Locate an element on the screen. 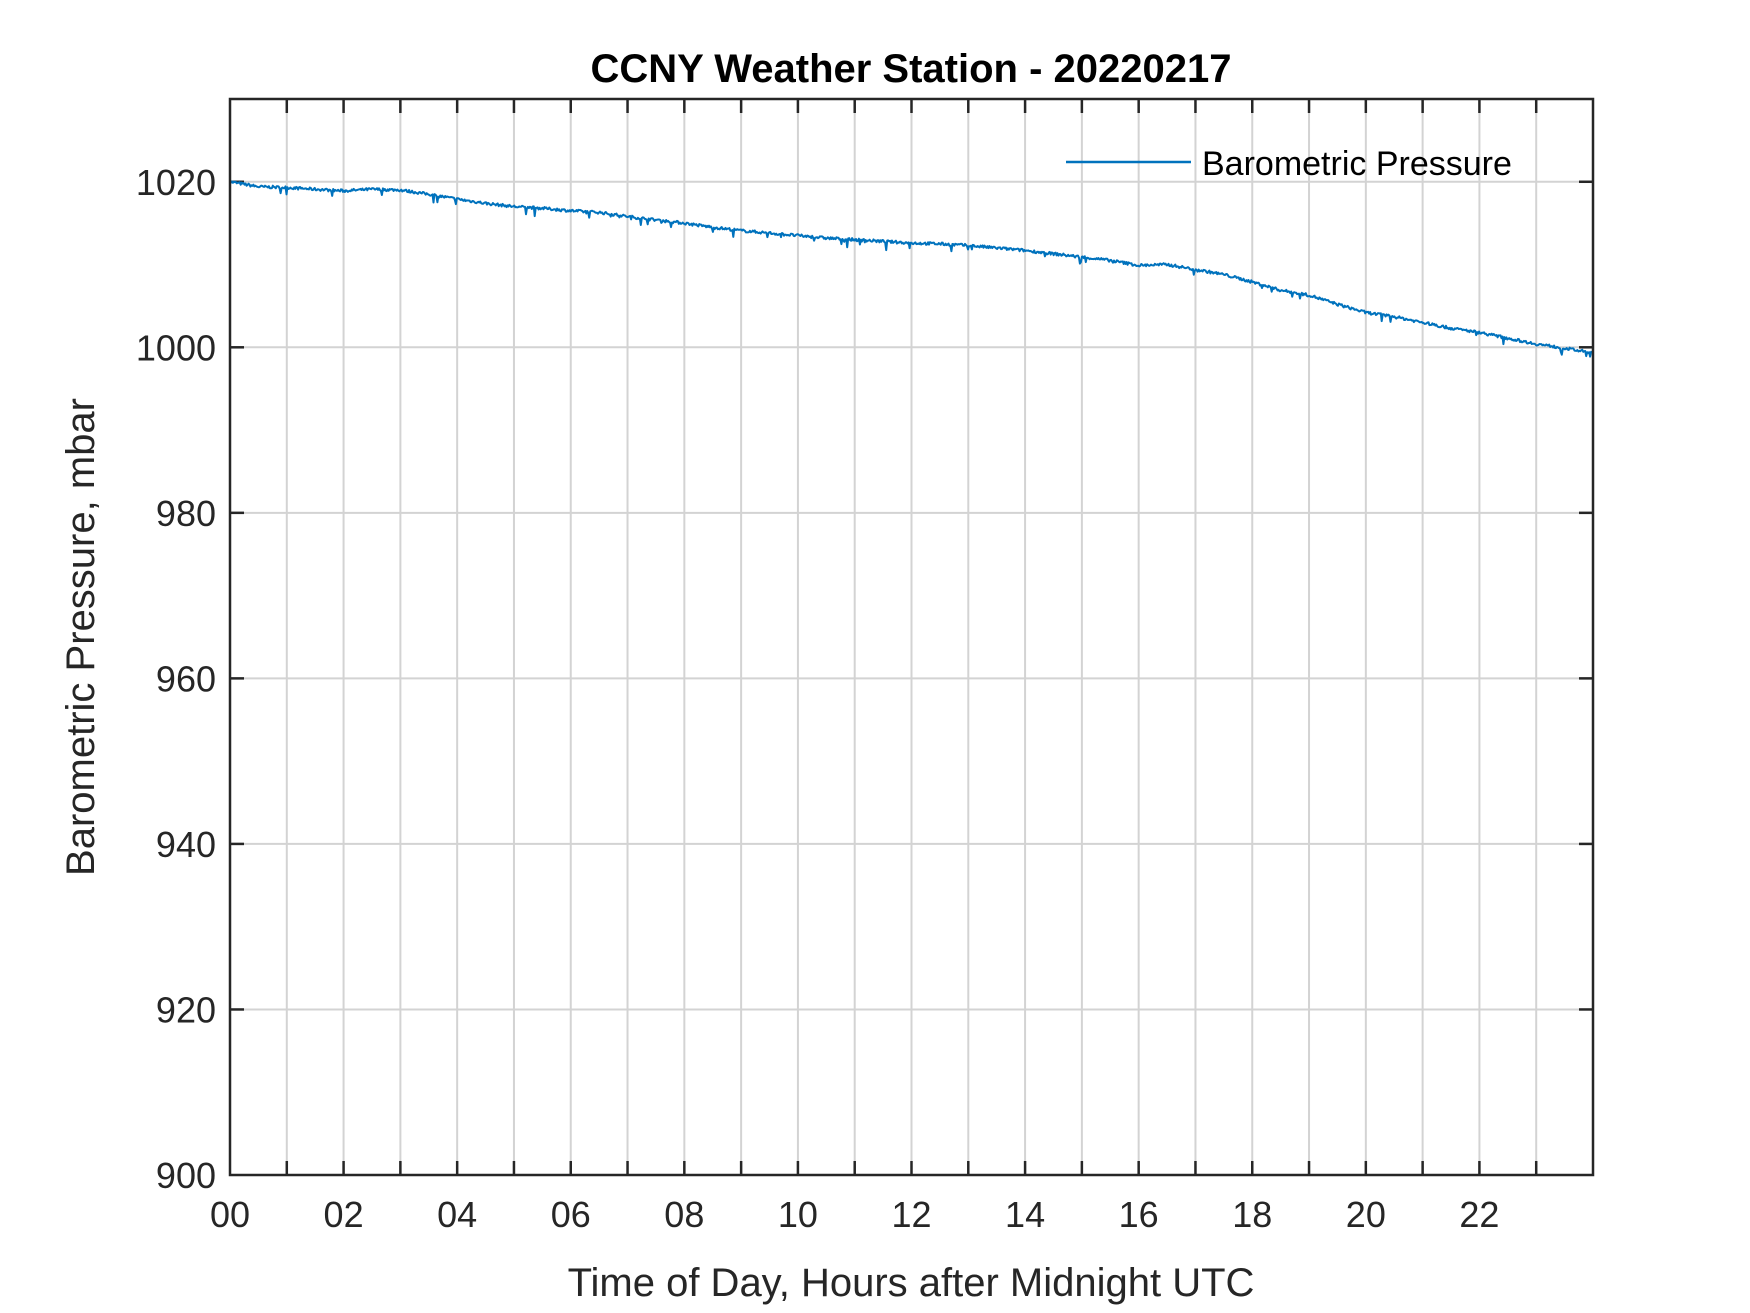  x-tick-label: 08 is located at coordinates (684, 1214).